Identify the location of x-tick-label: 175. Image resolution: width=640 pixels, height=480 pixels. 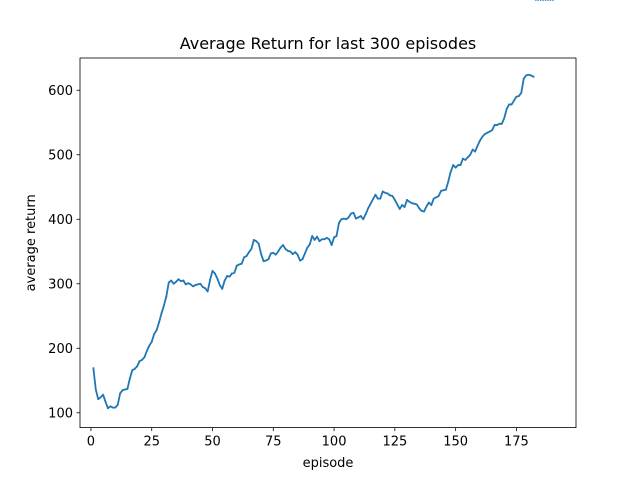
(516, 442).